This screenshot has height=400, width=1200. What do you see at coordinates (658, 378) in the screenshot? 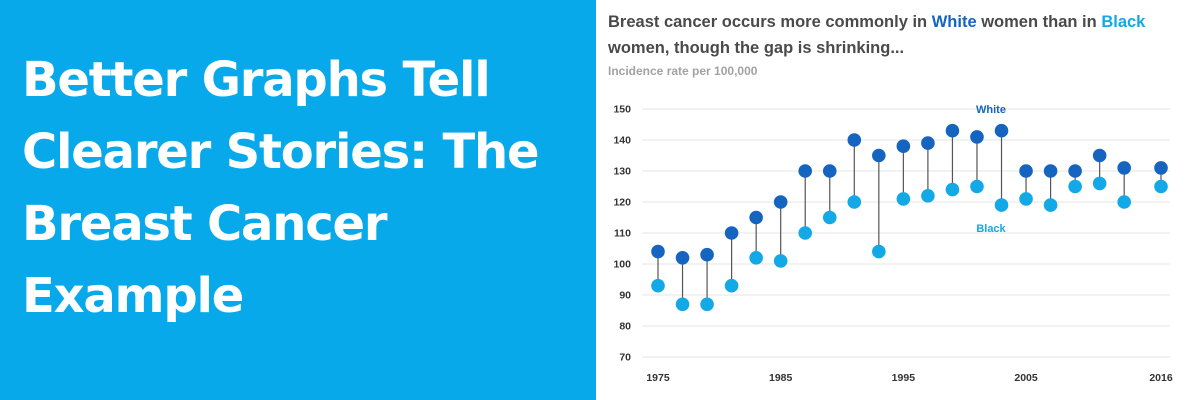
I see `x-tick-label: 1975` at bounding box center [658, 378].